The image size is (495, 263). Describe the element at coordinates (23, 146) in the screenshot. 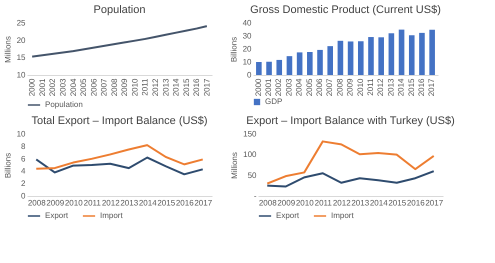

I see `y-tick-label: 8` at that location.